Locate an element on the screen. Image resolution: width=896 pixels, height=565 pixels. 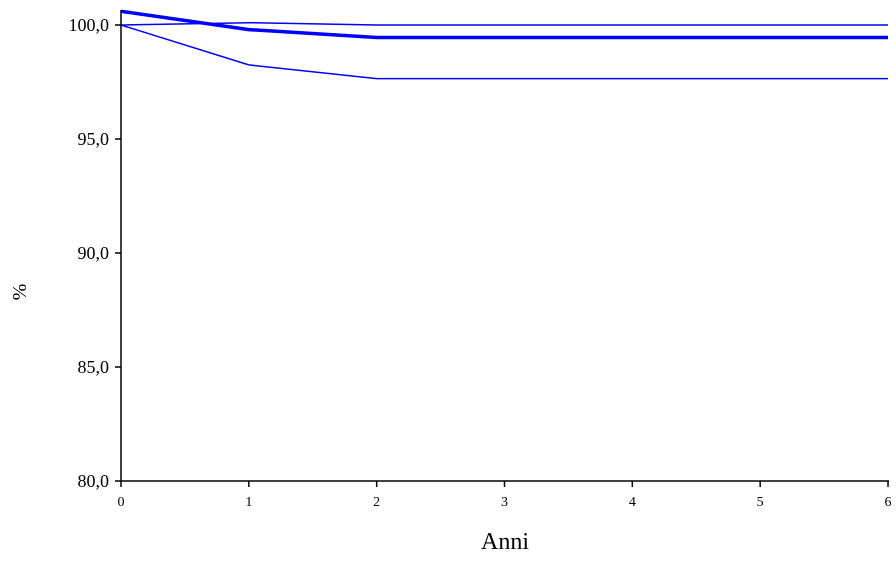
series-line-main is located at coordinates (504, 24).